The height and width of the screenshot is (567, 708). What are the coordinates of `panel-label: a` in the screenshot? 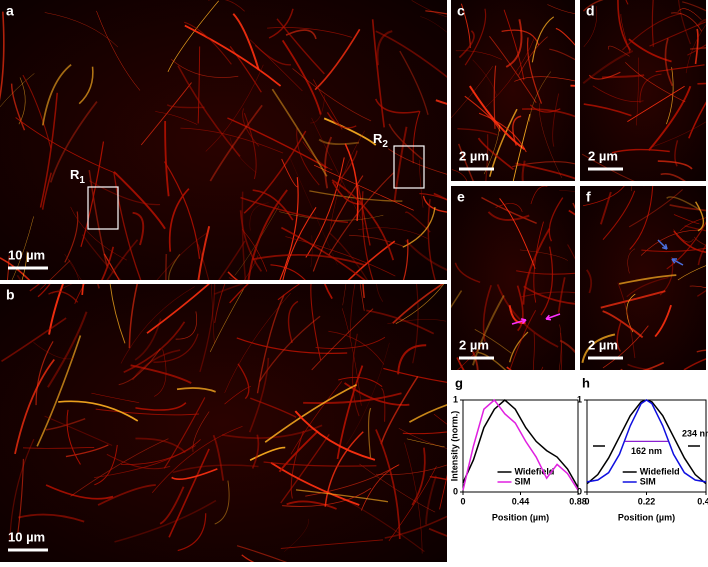 It's located at (10, 11).